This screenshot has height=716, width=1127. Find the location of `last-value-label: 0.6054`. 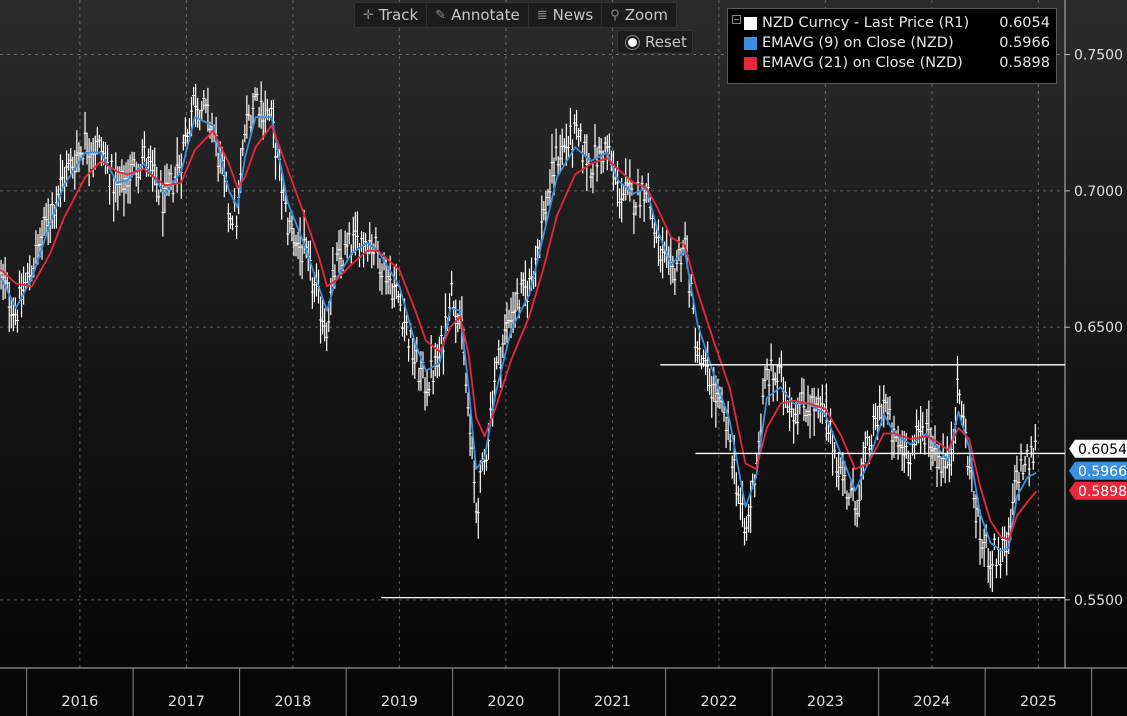

last-value-label: 0.6054 is located at coordinates (1098, 448).